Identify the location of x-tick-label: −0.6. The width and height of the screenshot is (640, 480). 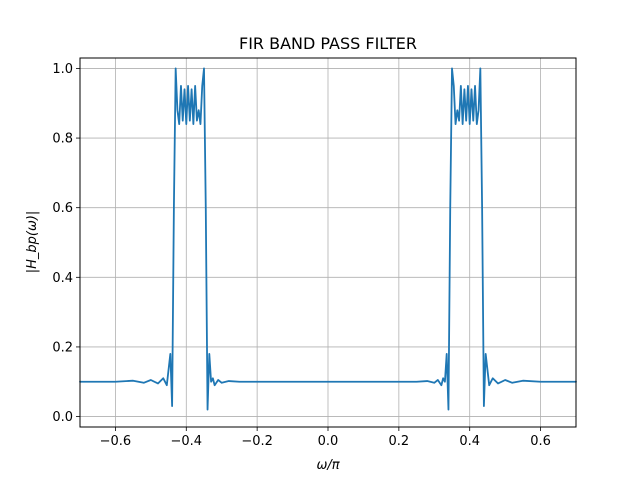
(116, 441).